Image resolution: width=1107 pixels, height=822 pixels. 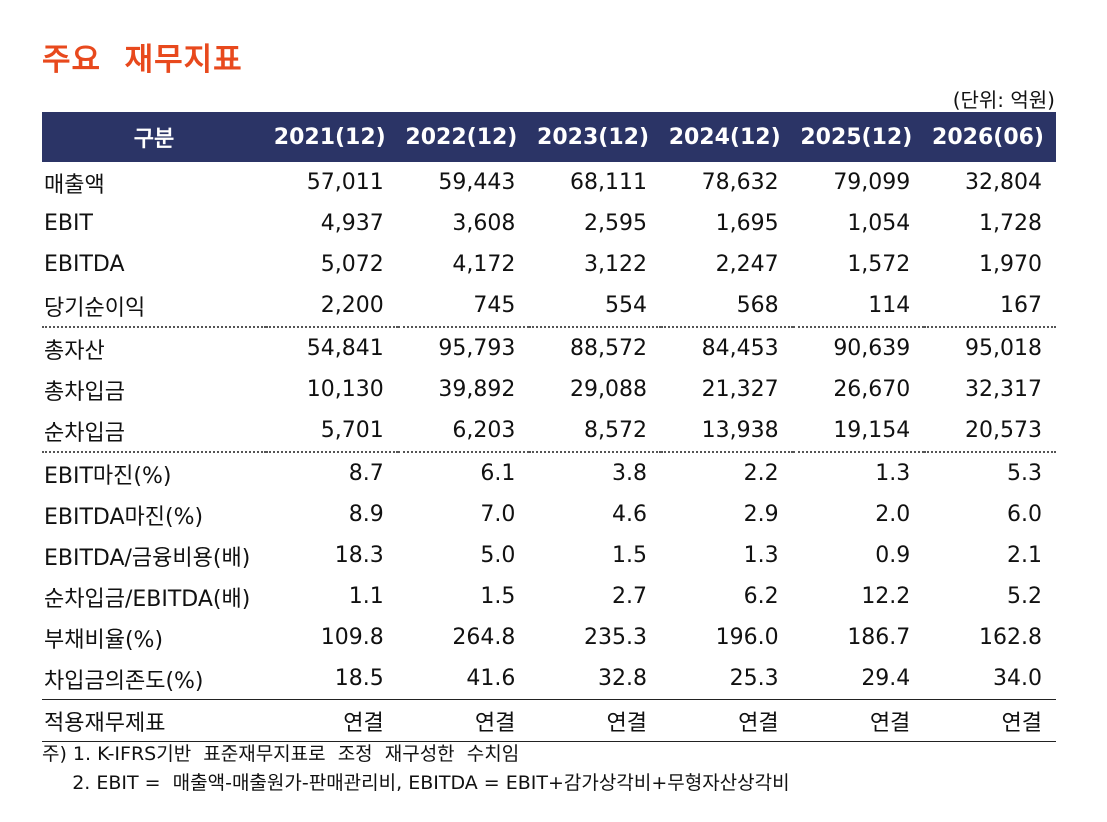 What do you see at coordinates (595, 431) in the screenshot?
I see `row-value: 8,572` at bounding box center [595, 431].